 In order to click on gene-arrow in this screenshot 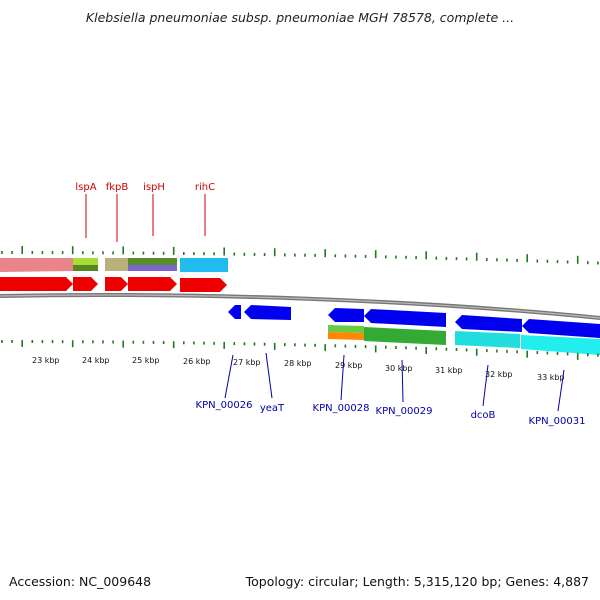, I will do `click(36, 284)`.